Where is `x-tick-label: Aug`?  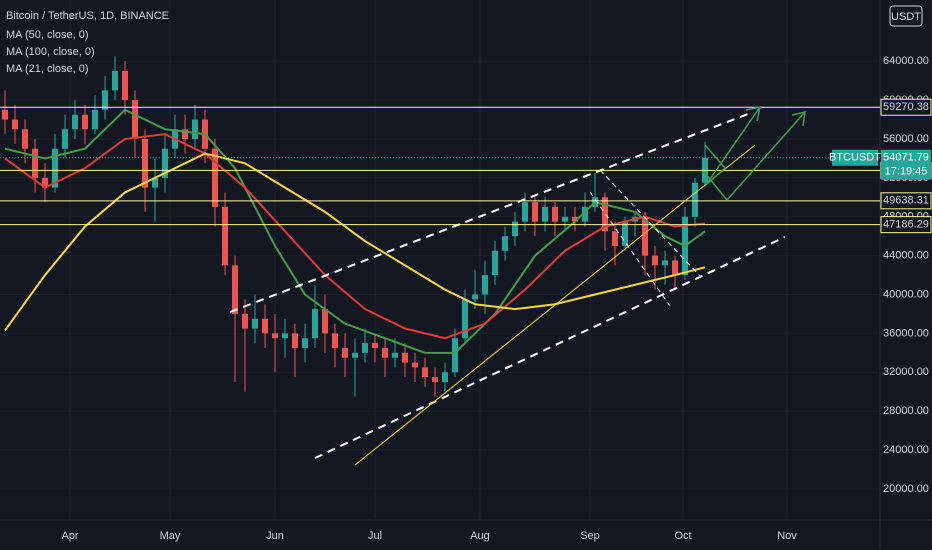
x-tick-label: Aug is located at coordinates (480, 536).